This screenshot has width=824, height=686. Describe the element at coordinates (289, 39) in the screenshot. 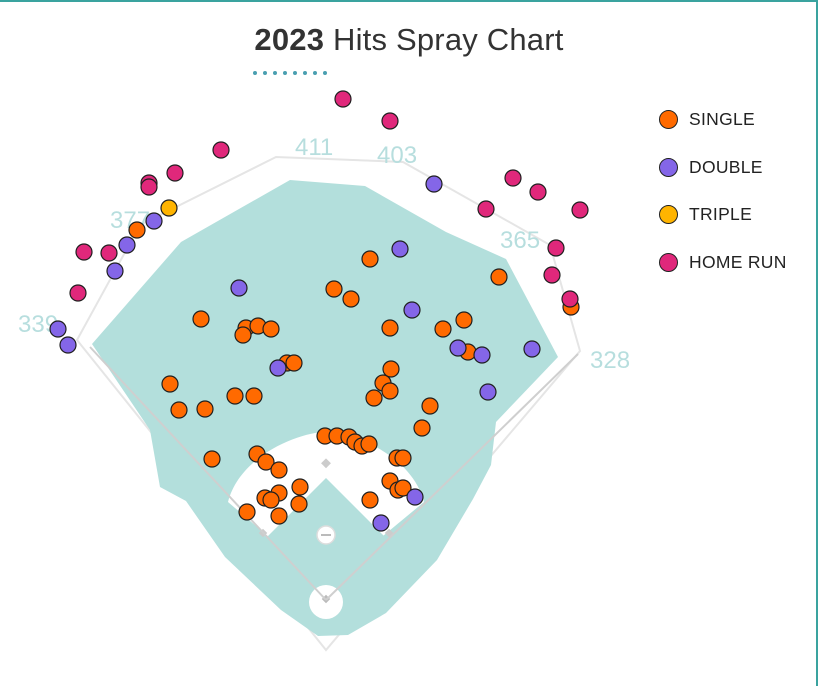

I see `chart-title-year: 2023` at that location.